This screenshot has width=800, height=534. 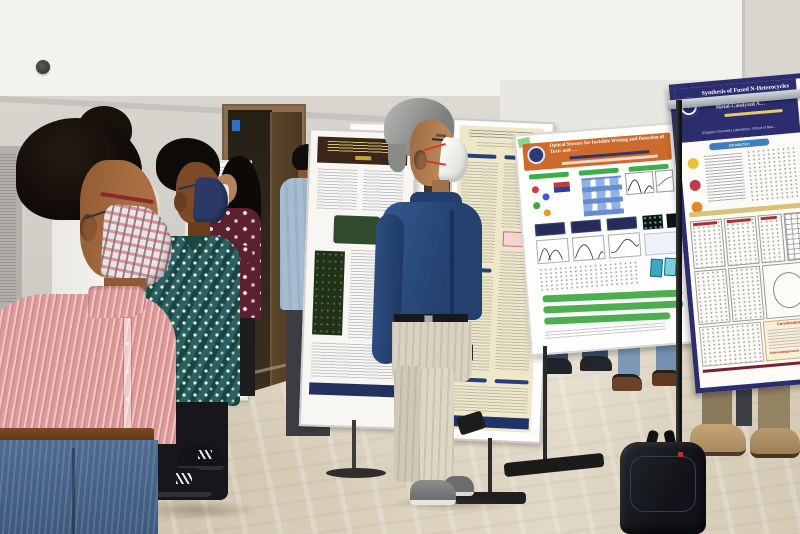 What do you see at coordinates (117, 302) in the screenshot?
I see `shirt-collar` at bounding box center [117, 302].